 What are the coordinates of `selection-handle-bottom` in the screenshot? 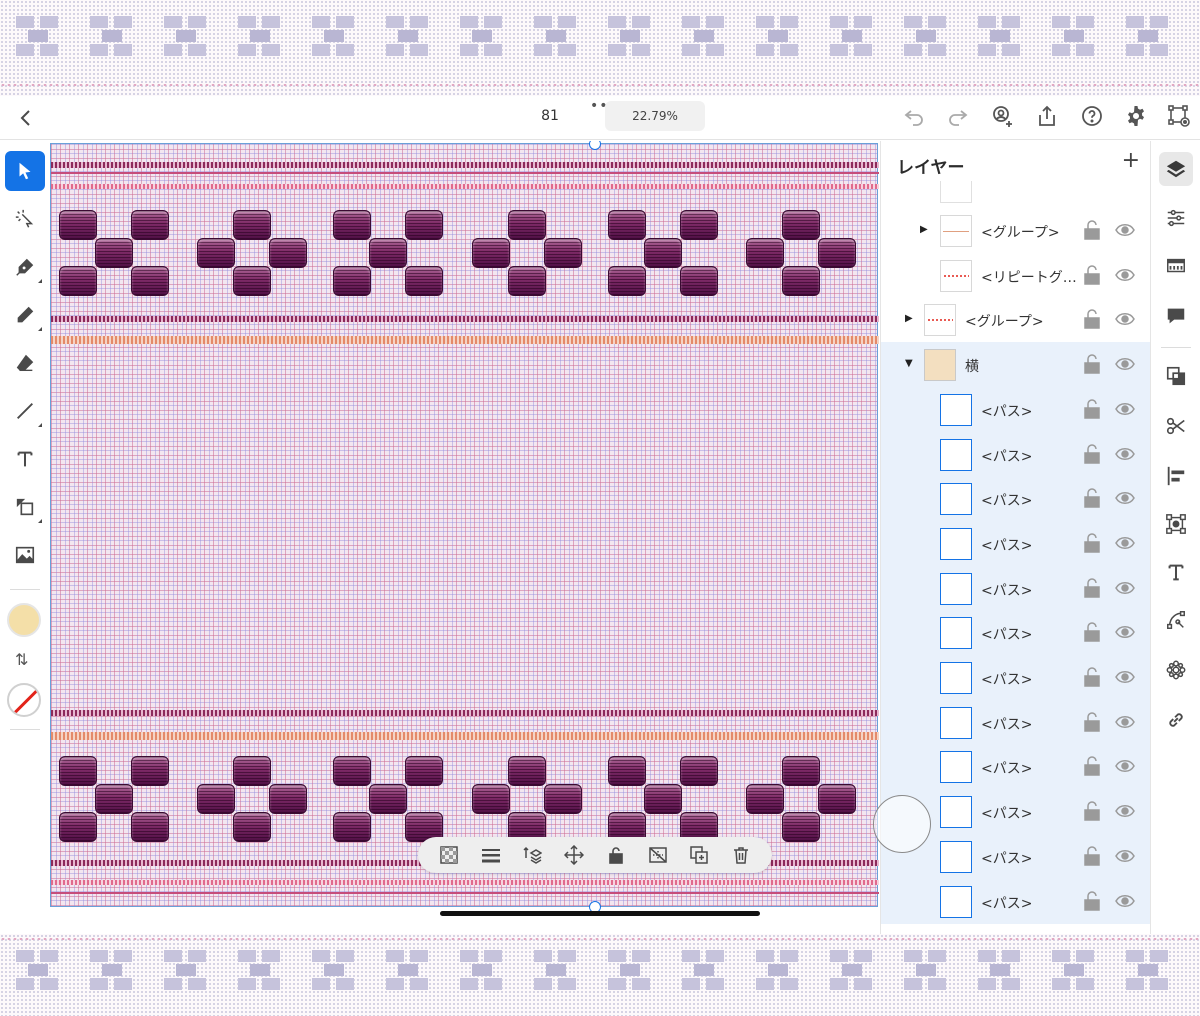 It's located at (595, 906).